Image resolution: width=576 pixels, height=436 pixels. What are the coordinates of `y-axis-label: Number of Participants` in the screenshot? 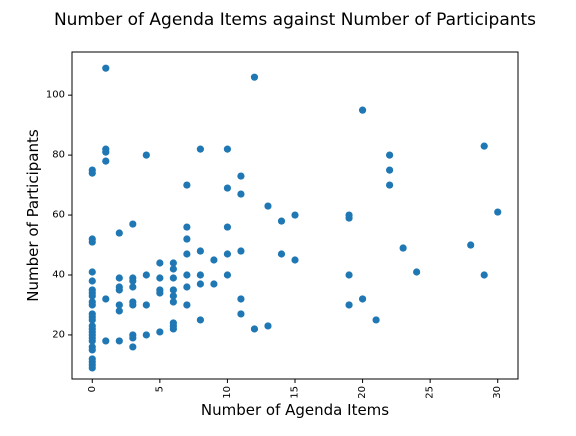 It's located at (33, 215).